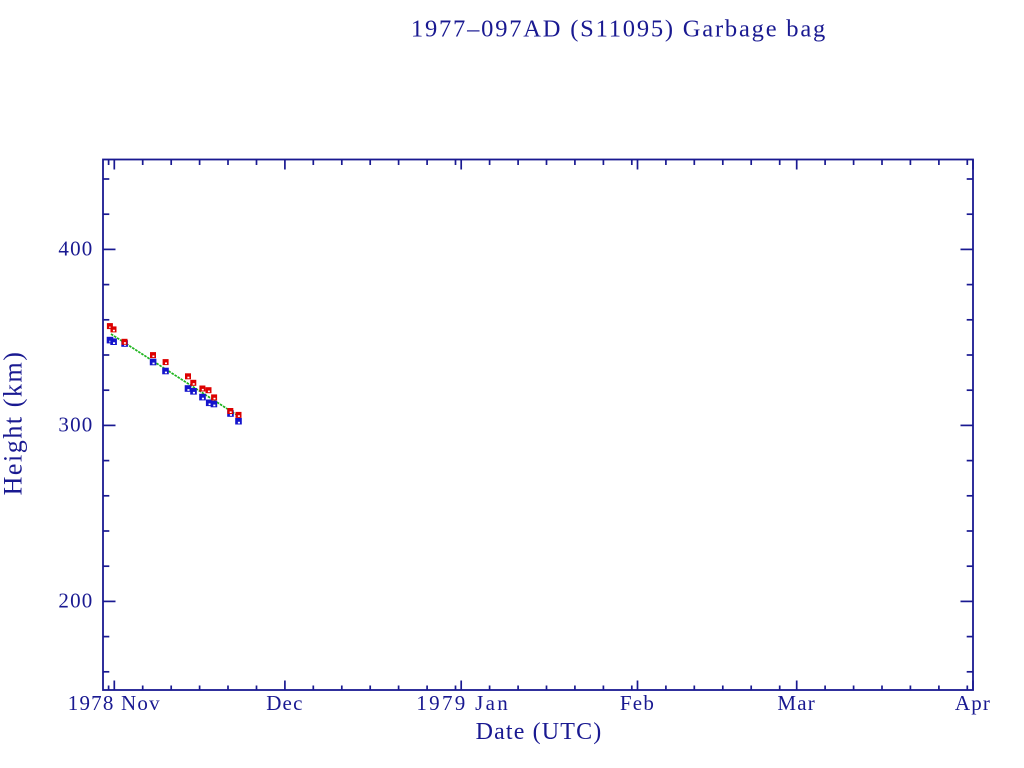  I want to click on svg-text: Apr, so click(973, 703).